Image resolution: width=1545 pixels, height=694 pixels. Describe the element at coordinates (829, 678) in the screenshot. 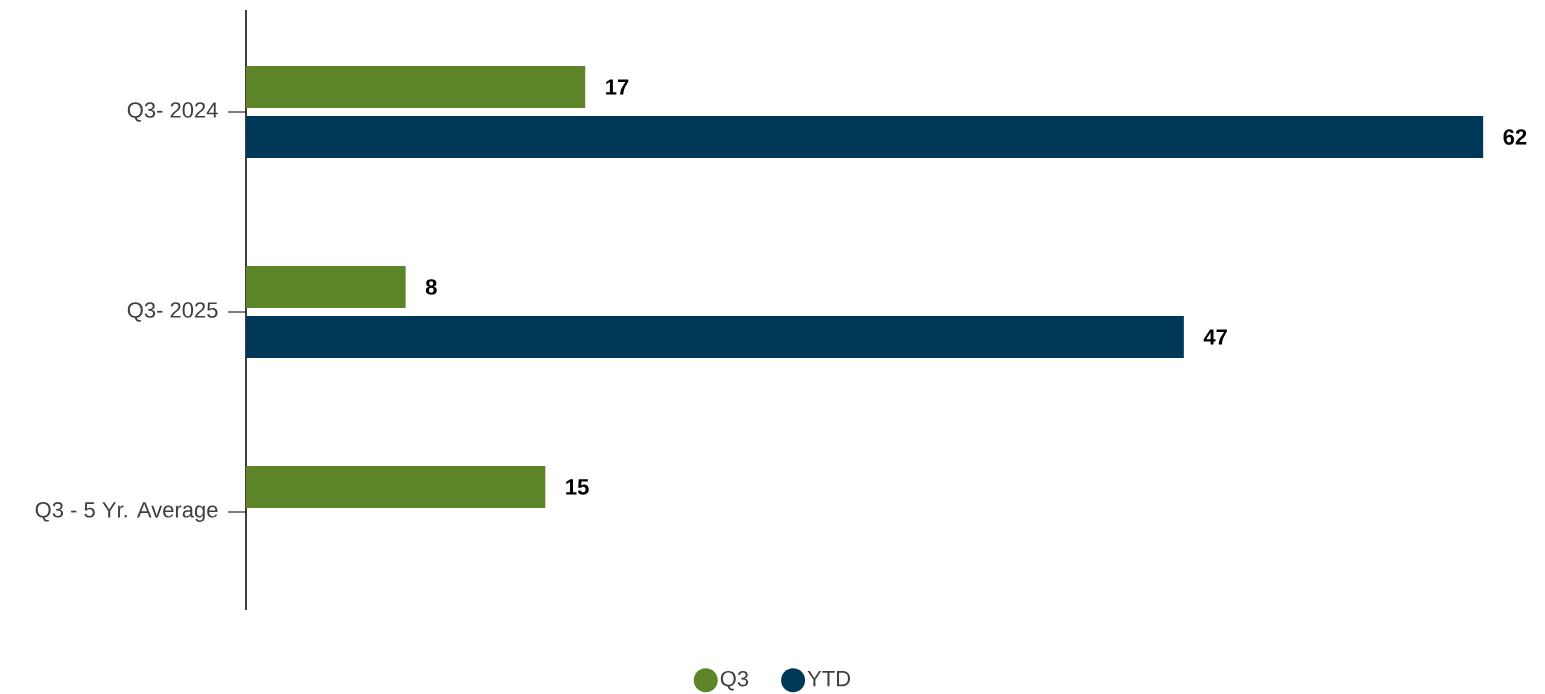

I see `legend-label: YTD` at that location.